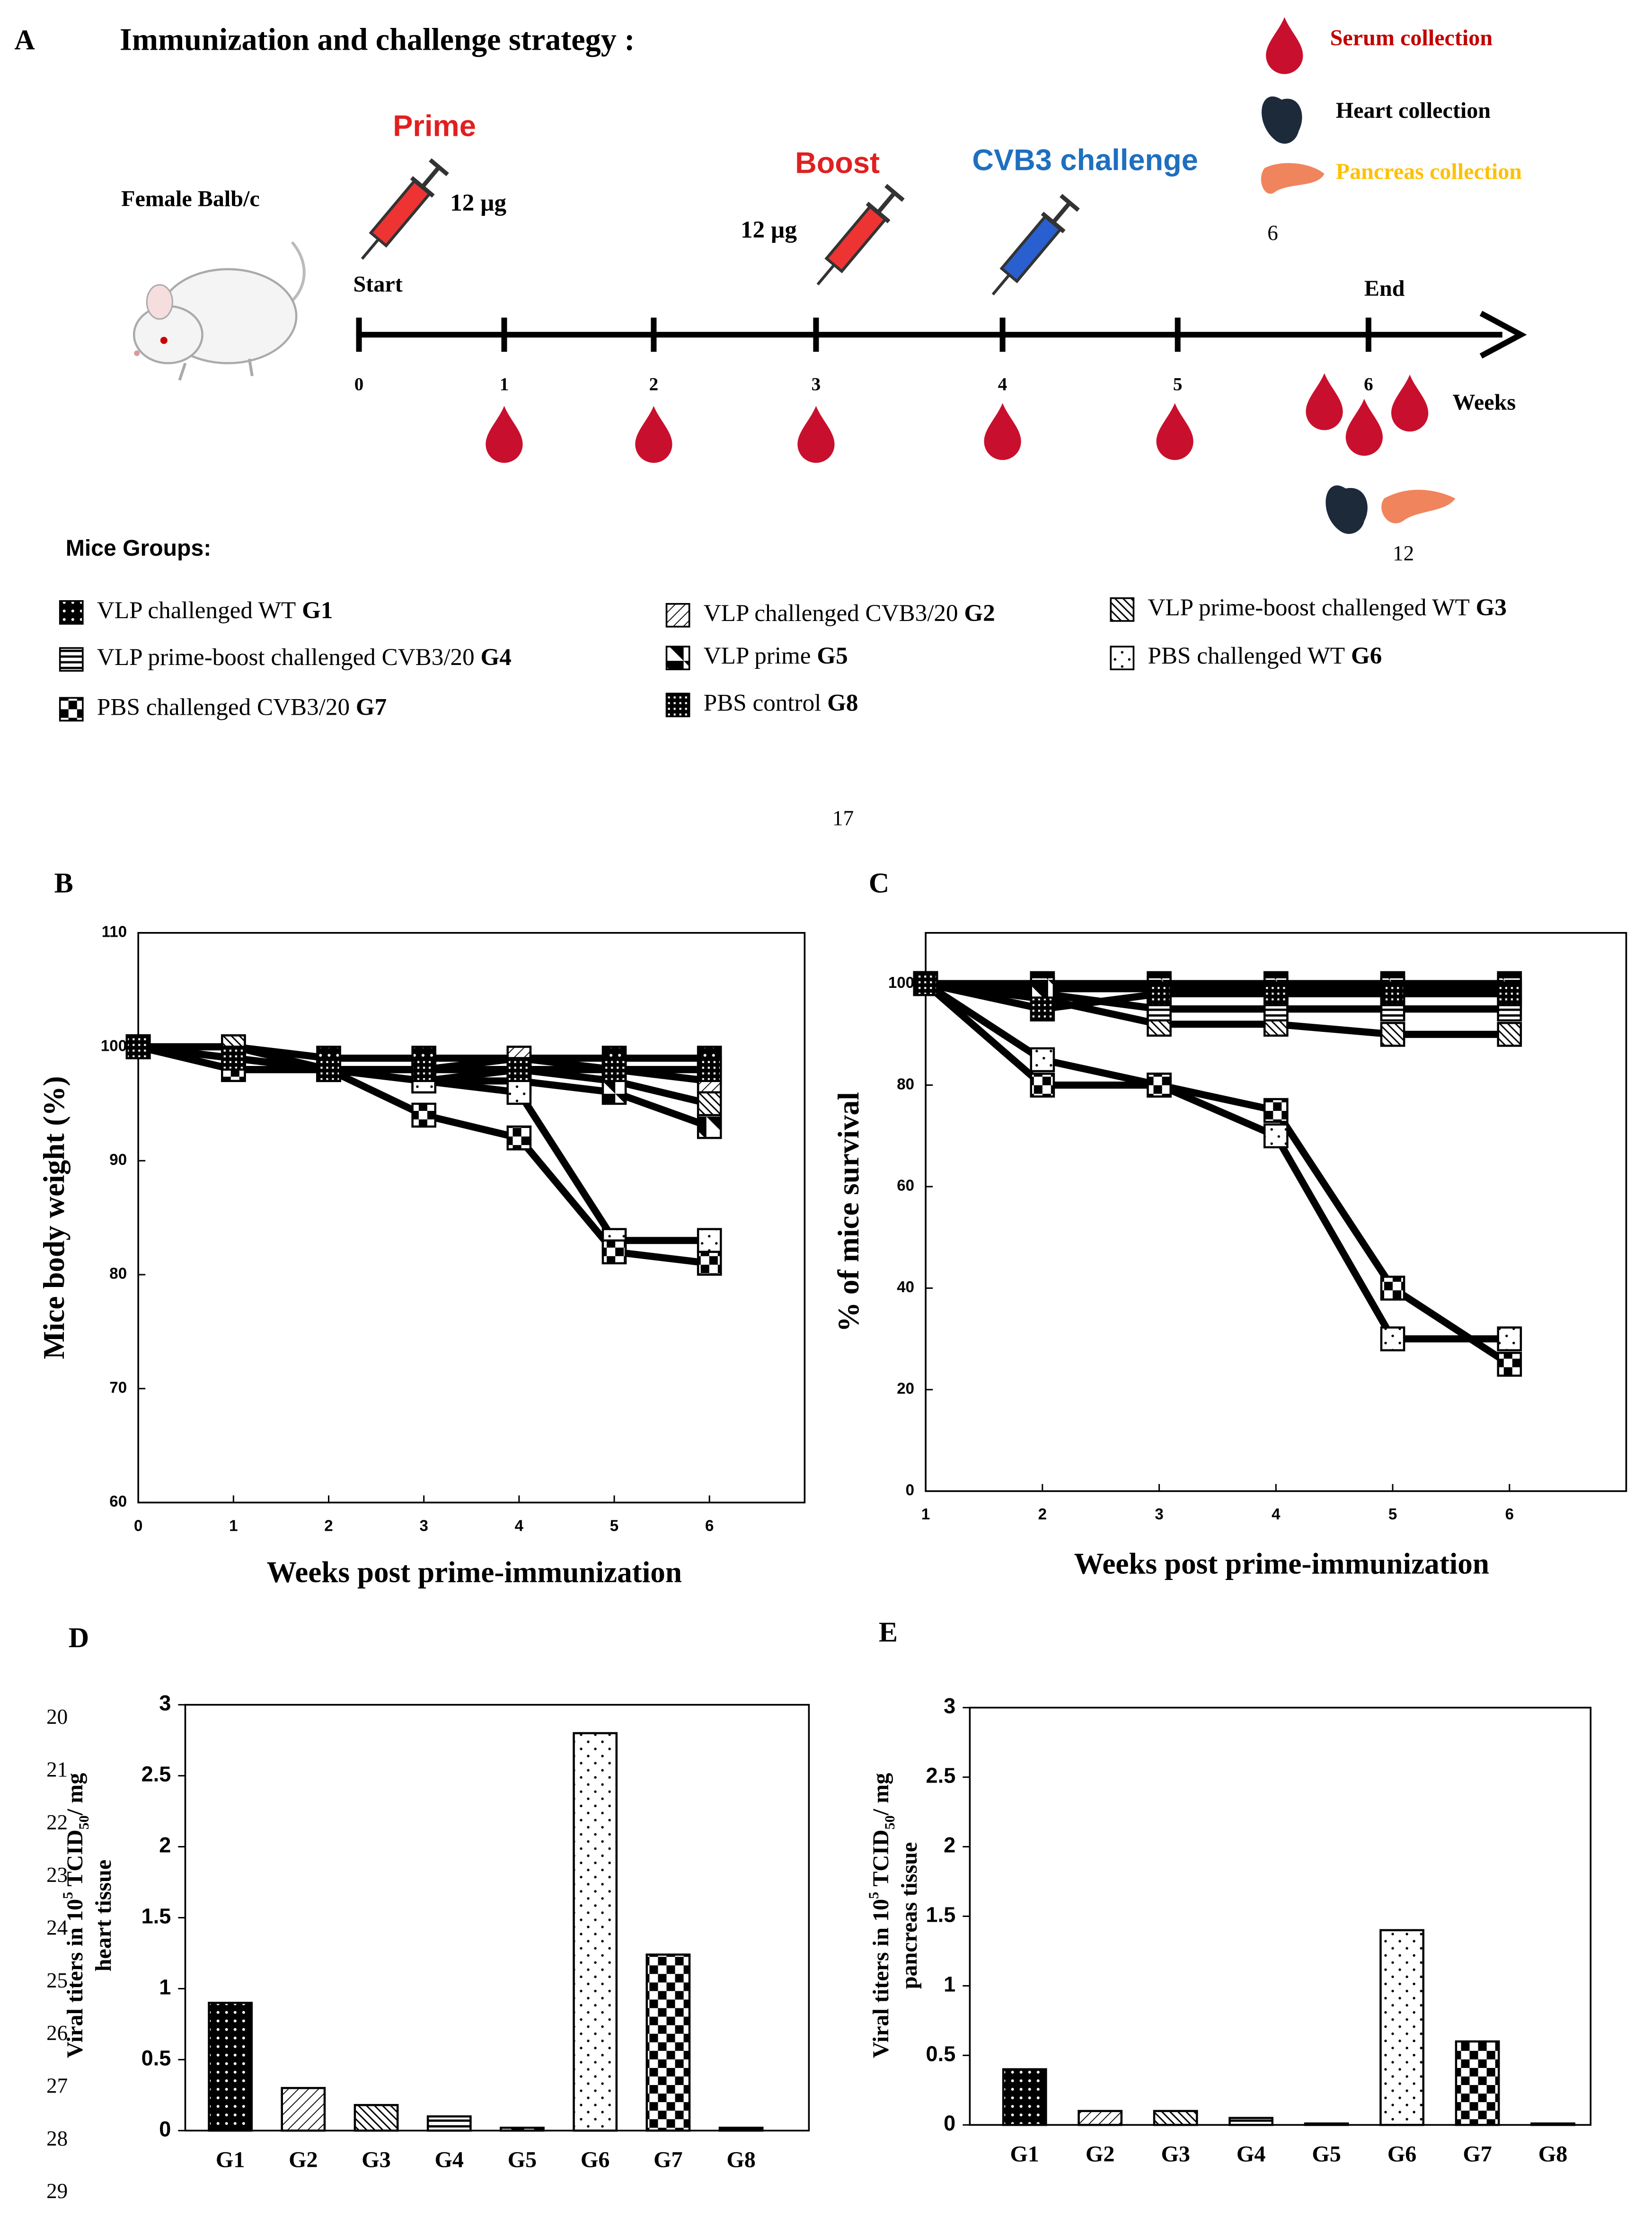  What do you see at coordinates (1366, 655) in the screenshot?
I see `group-id: G6` at bounding box center [1366, 655].